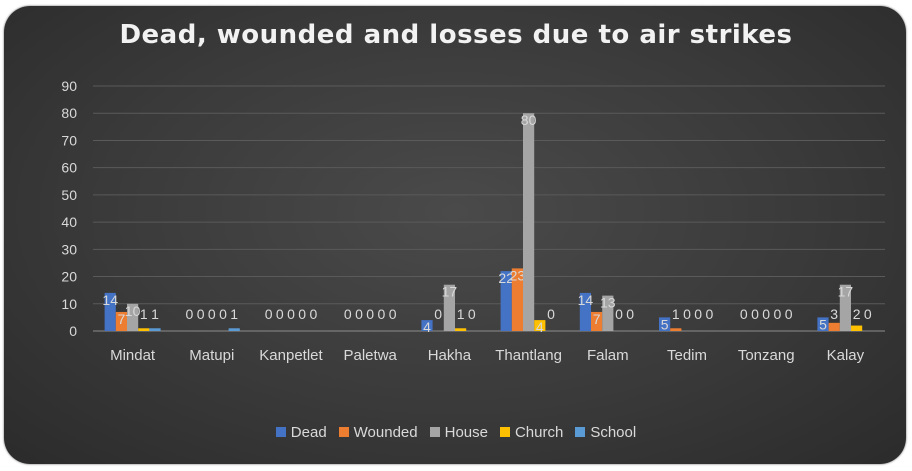 Image resolution: width=912 pixels, height=471 pixels. Describe the element at coordinates (133, 355) in the screenshot. I see `x-tick-label: Mindat` at that location.